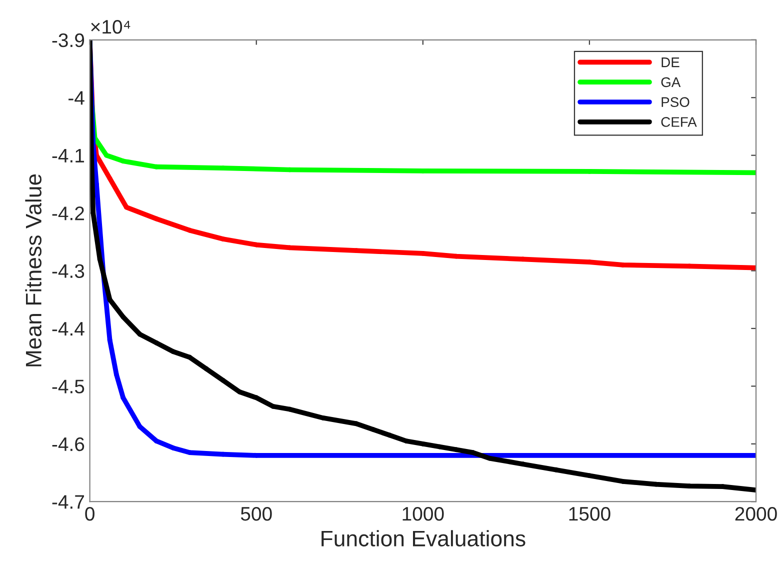 Image resolution: width=781 pixels, height=570 pixels. What do you see at coordinates (68, 213) in the screenshot?
I see `y-tick-label: -4.2` at bounding box center [68, 213].